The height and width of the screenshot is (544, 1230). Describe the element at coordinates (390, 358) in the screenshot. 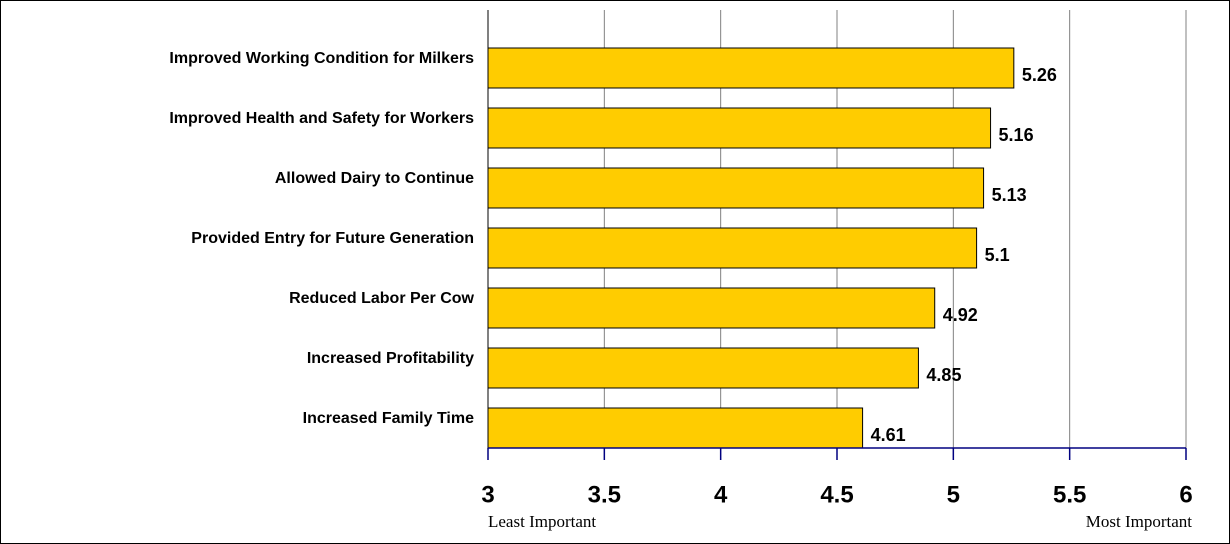

I see `y-tick-label: Increased Profitability` at that location.